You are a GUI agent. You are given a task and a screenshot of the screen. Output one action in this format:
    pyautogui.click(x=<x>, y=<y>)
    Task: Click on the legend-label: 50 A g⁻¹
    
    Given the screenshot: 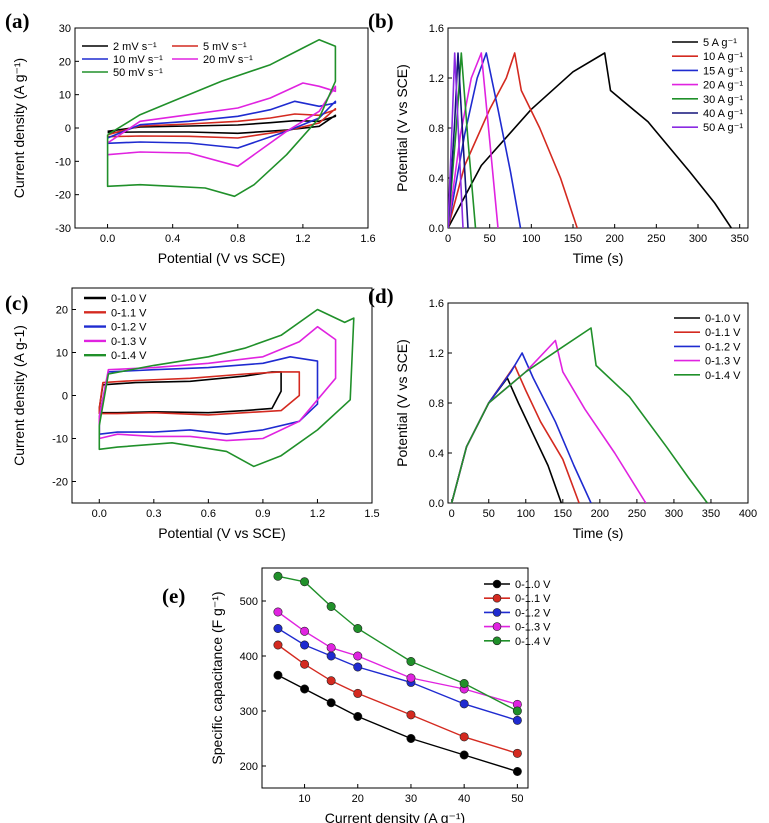 What is the action you would take?
    pyautogui.click(x=723, y=128)
    